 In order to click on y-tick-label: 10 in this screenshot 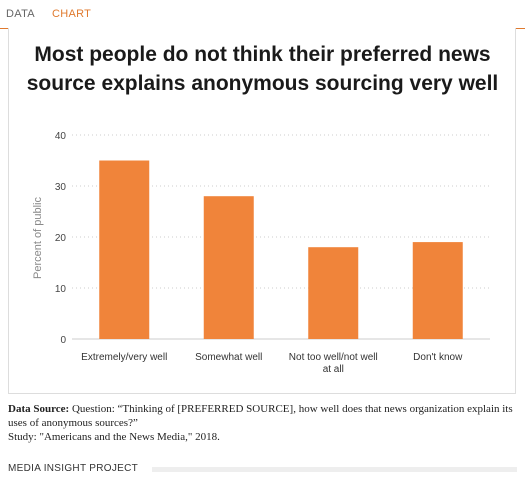, I will do `click(61, 289)`.